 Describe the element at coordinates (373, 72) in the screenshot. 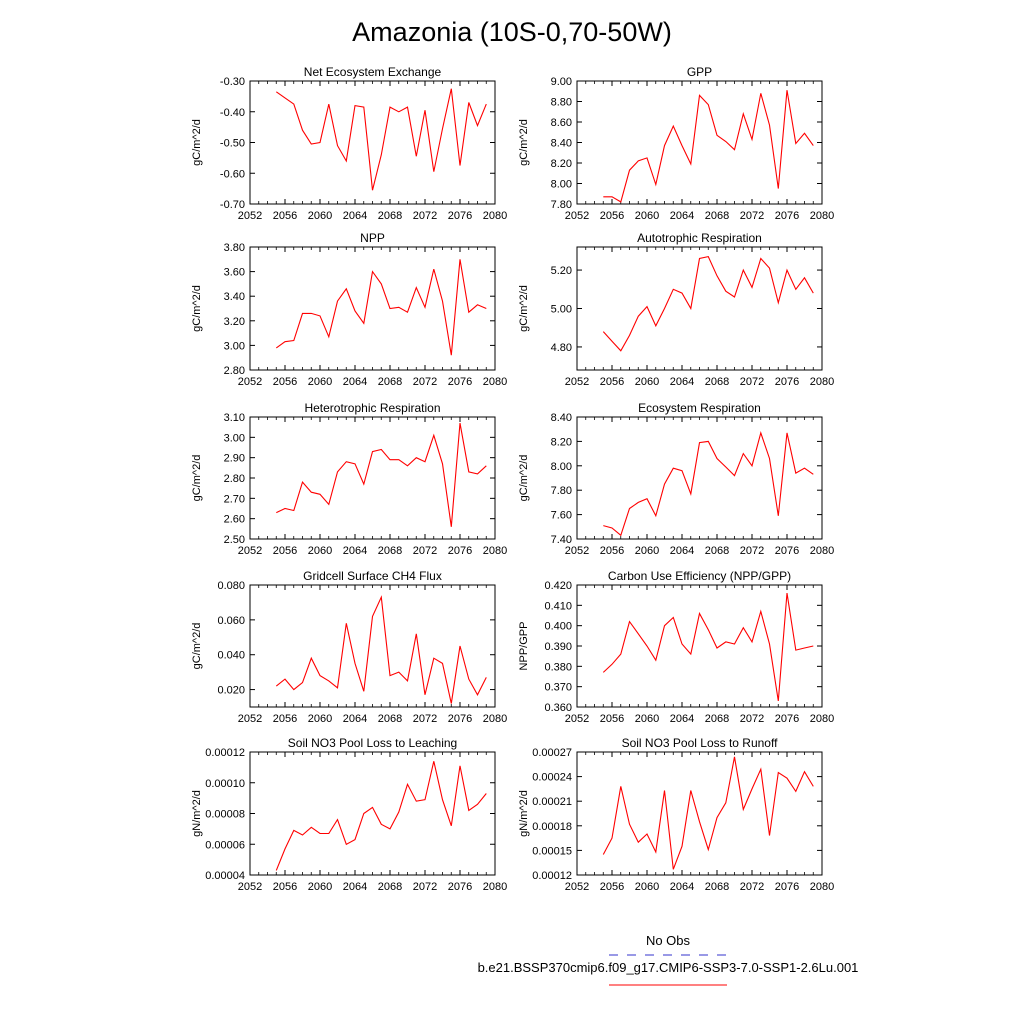

I see `panel-title: Net Ecosystem Exchange` at that location.